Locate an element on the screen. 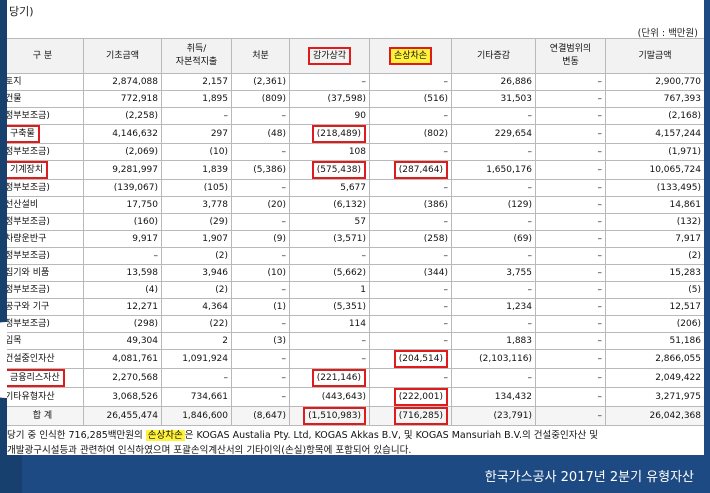  table-cell: (809) is located at coordinates (260, 99).